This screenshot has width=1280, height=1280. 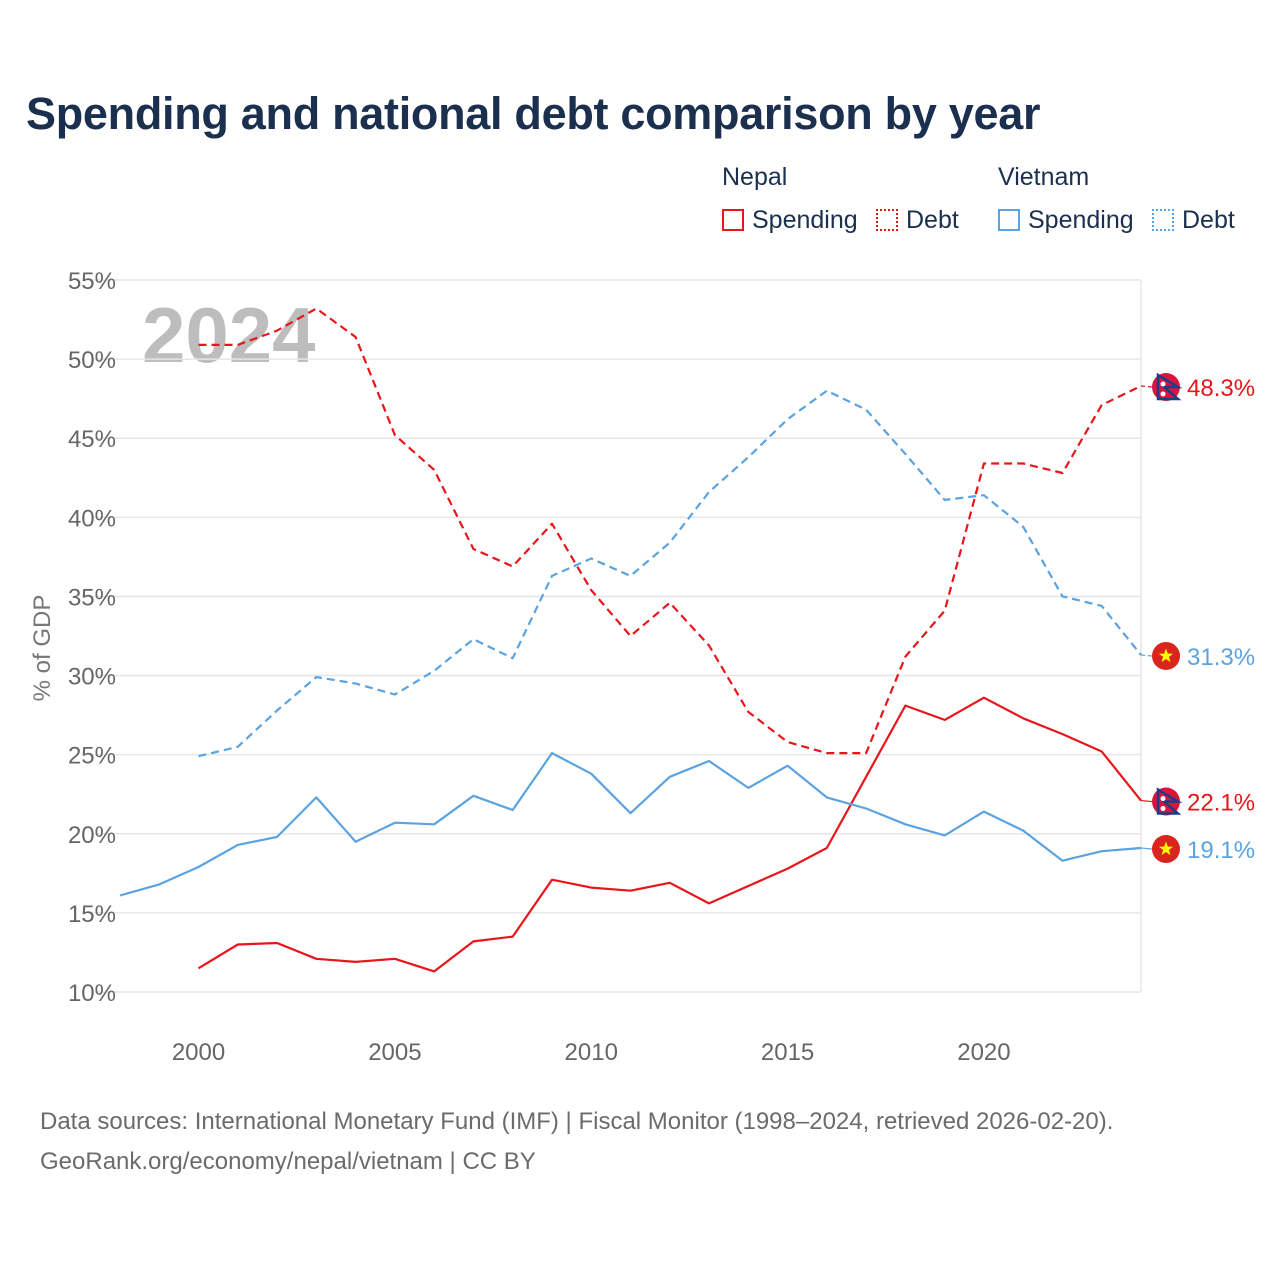 I want to click on y-tick-label: 20%, so click(x=92, y=835).